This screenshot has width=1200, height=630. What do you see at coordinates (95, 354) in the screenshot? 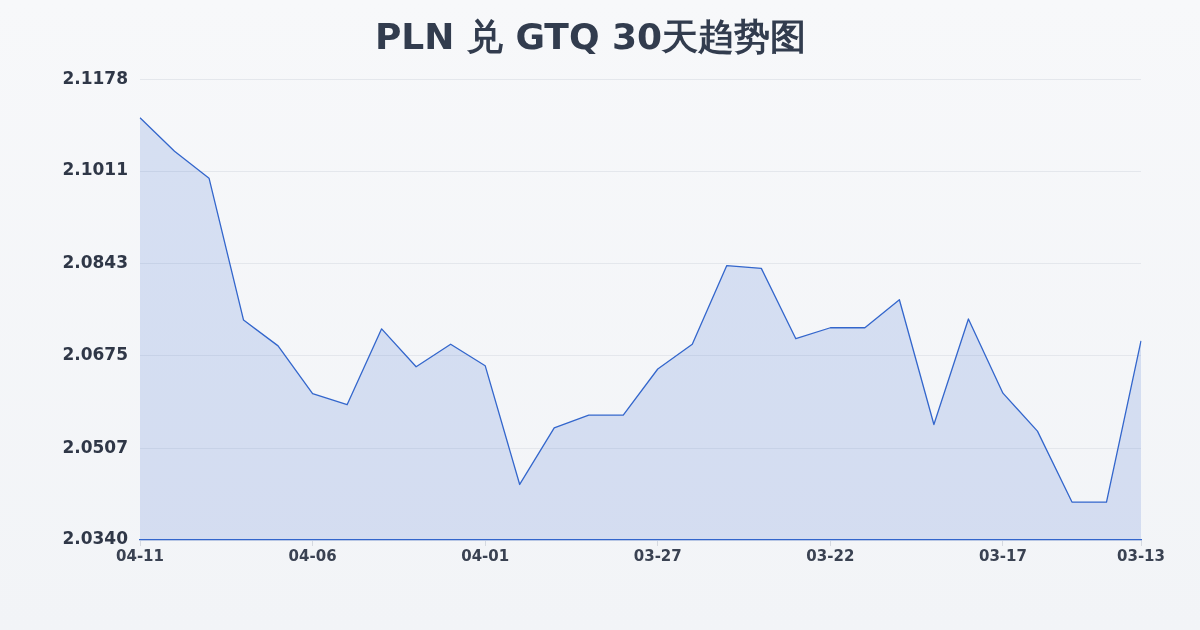
I see `y-tick-label: 2.0675` at bounding box center [95, 354].